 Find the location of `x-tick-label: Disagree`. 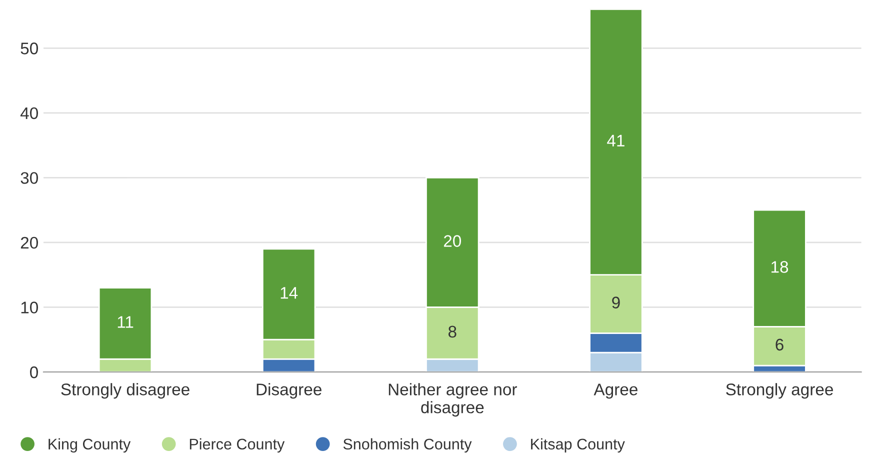

x-tick-label: Disagree is located at coordinates (289, 391).